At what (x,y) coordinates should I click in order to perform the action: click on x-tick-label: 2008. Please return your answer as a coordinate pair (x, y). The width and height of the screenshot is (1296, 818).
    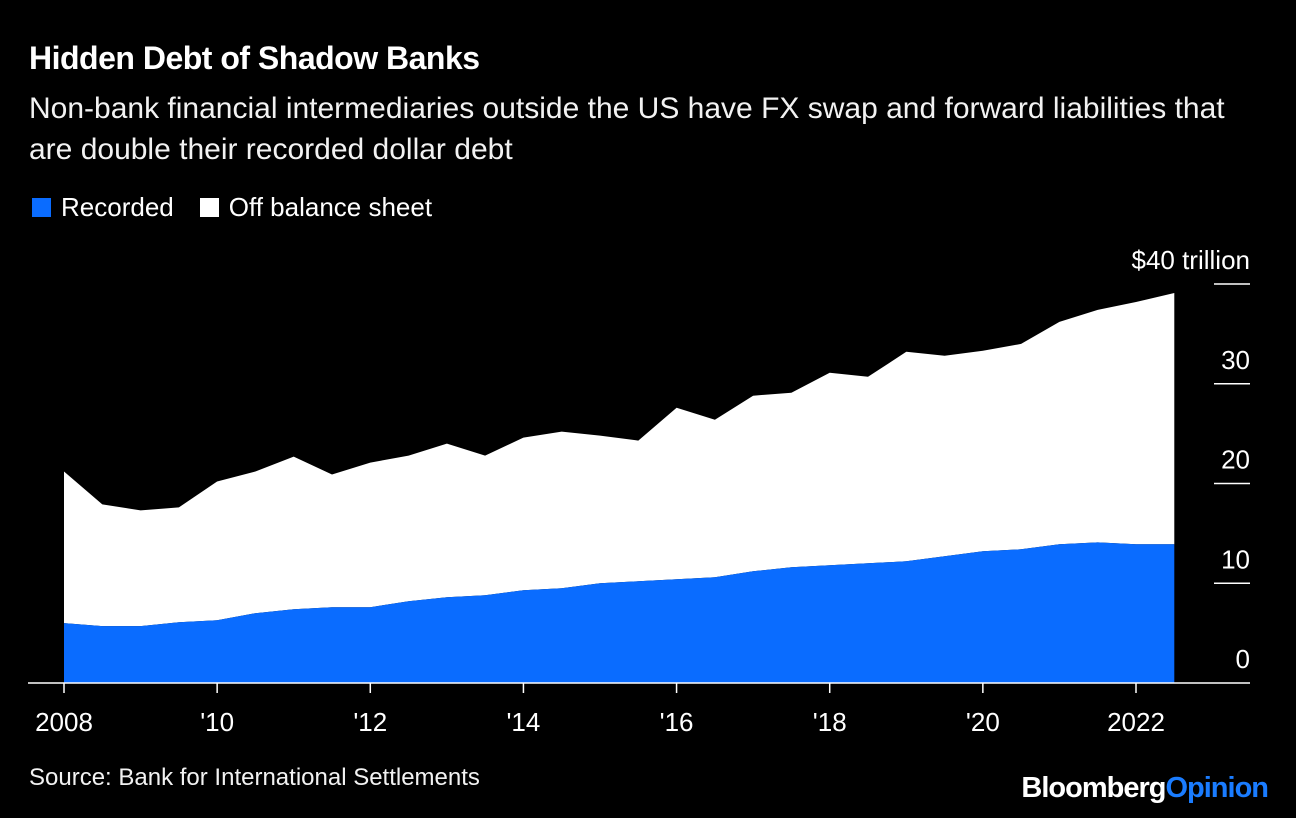
    Looking at the image, I should click on (64, 722).